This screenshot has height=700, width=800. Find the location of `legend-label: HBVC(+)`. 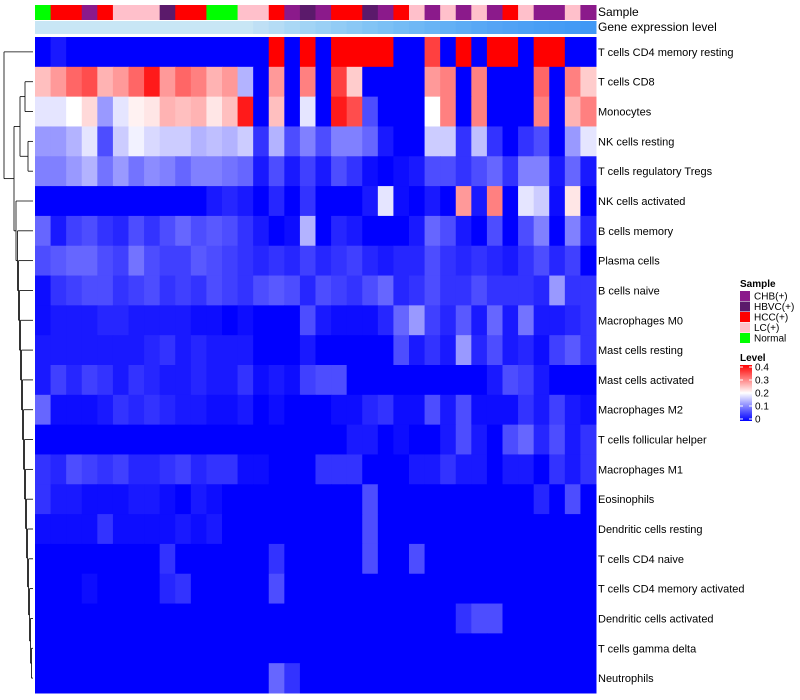

legend-label: HBVC(+) is located at coordinates (774, 307).